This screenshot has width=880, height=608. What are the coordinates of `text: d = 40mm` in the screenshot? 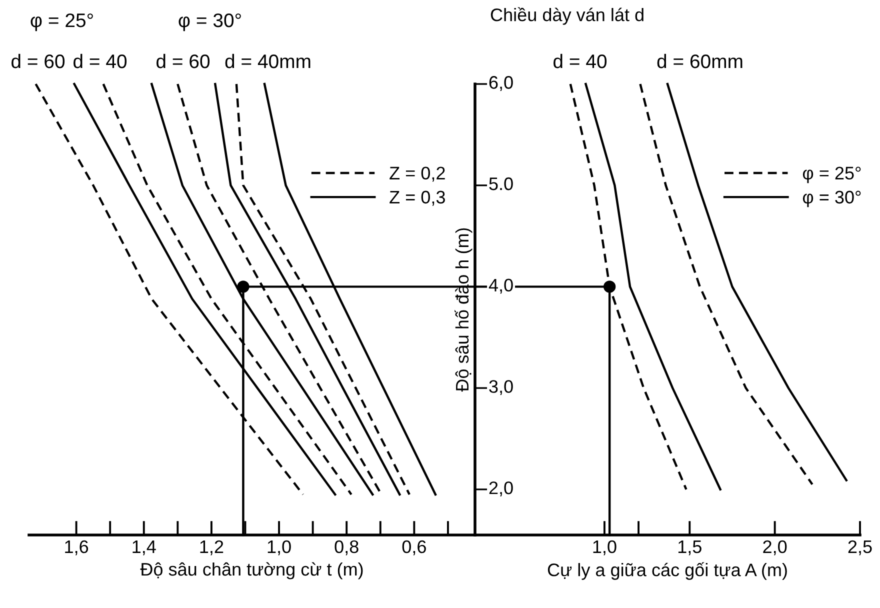 It's located at (267, 61).